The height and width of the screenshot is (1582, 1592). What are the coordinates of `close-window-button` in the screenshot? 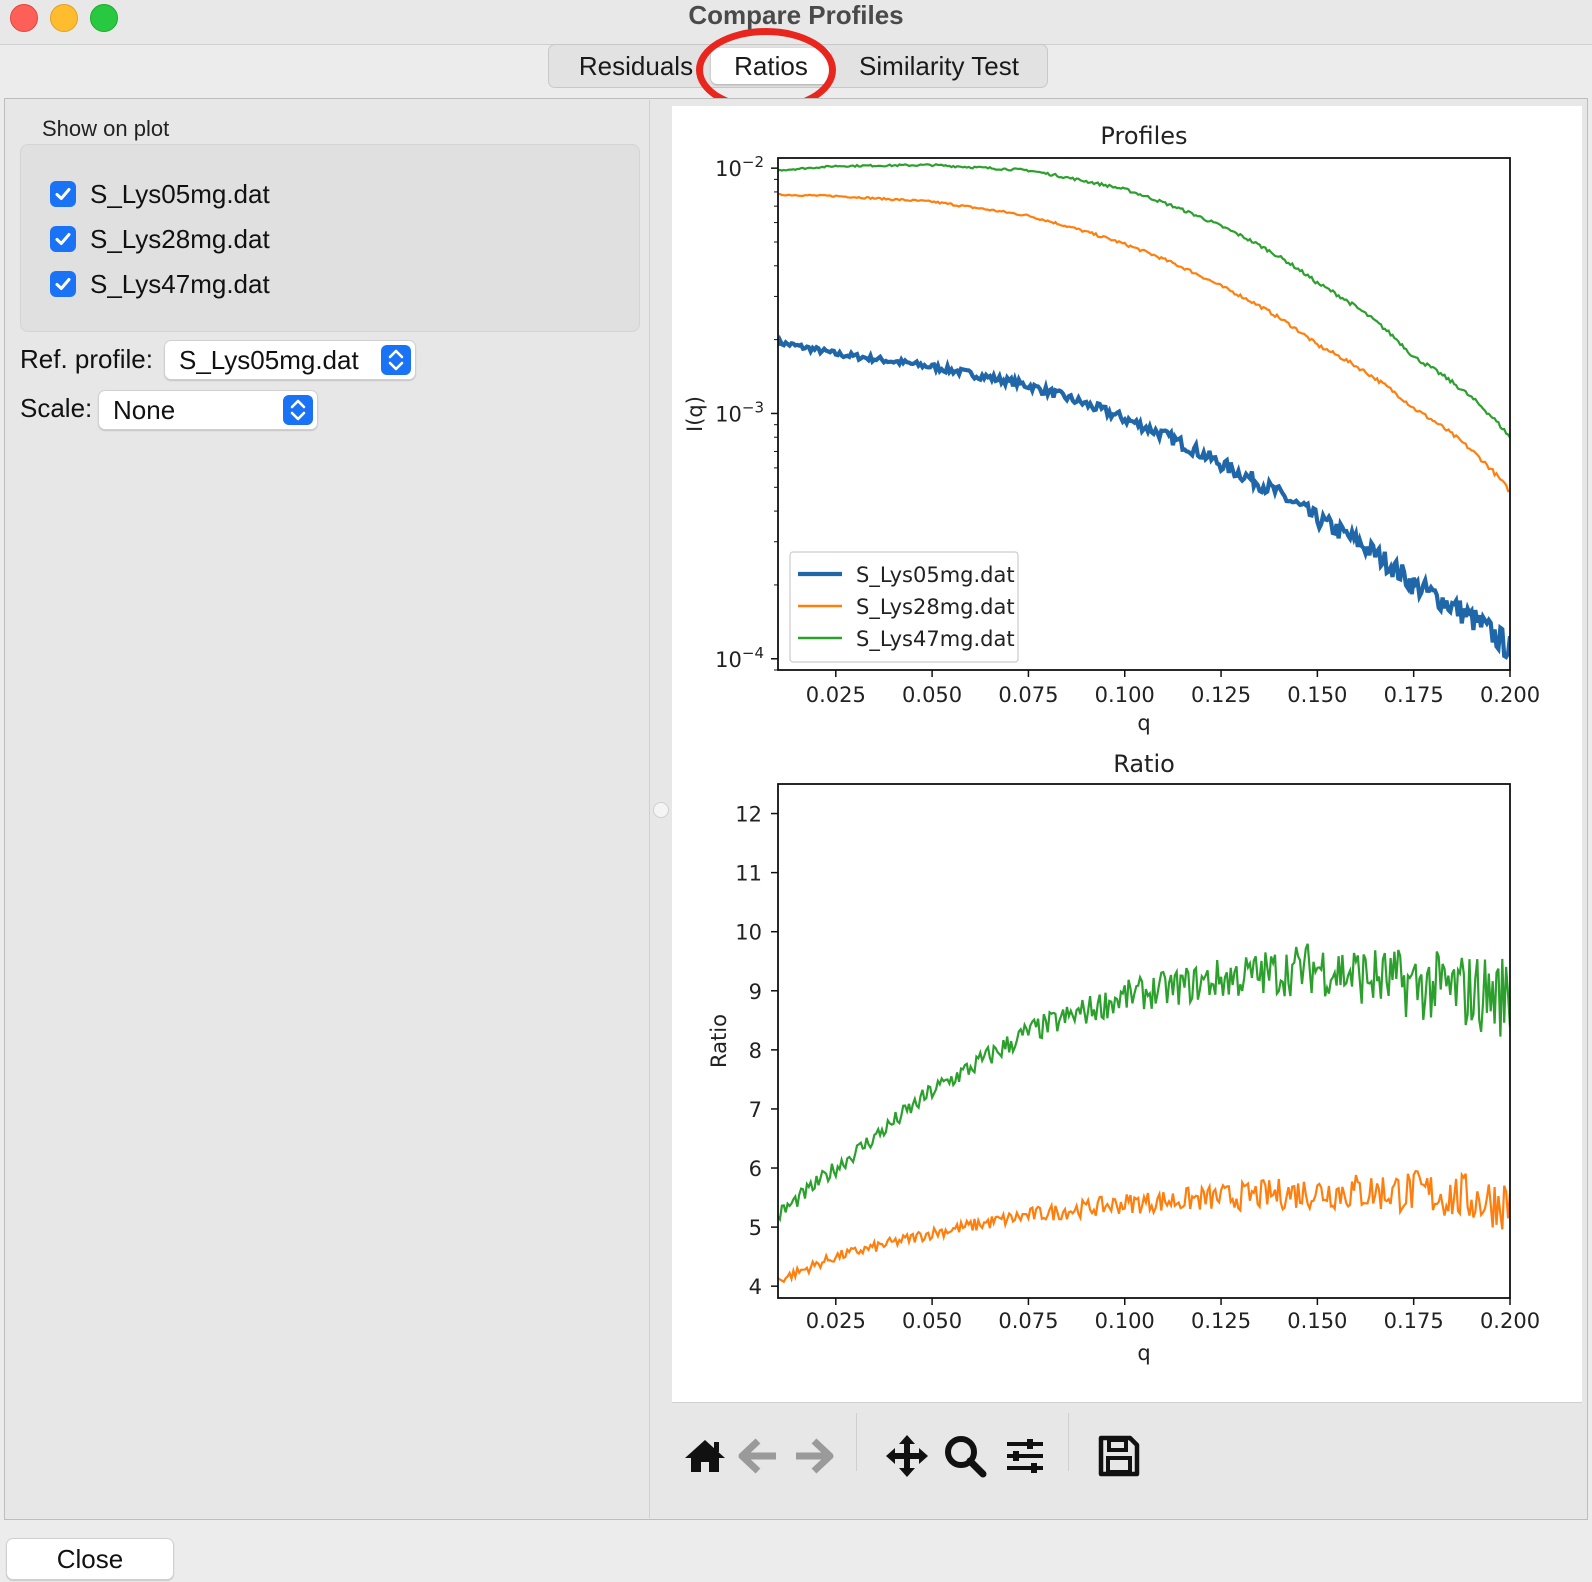 It's located at (24, 18).